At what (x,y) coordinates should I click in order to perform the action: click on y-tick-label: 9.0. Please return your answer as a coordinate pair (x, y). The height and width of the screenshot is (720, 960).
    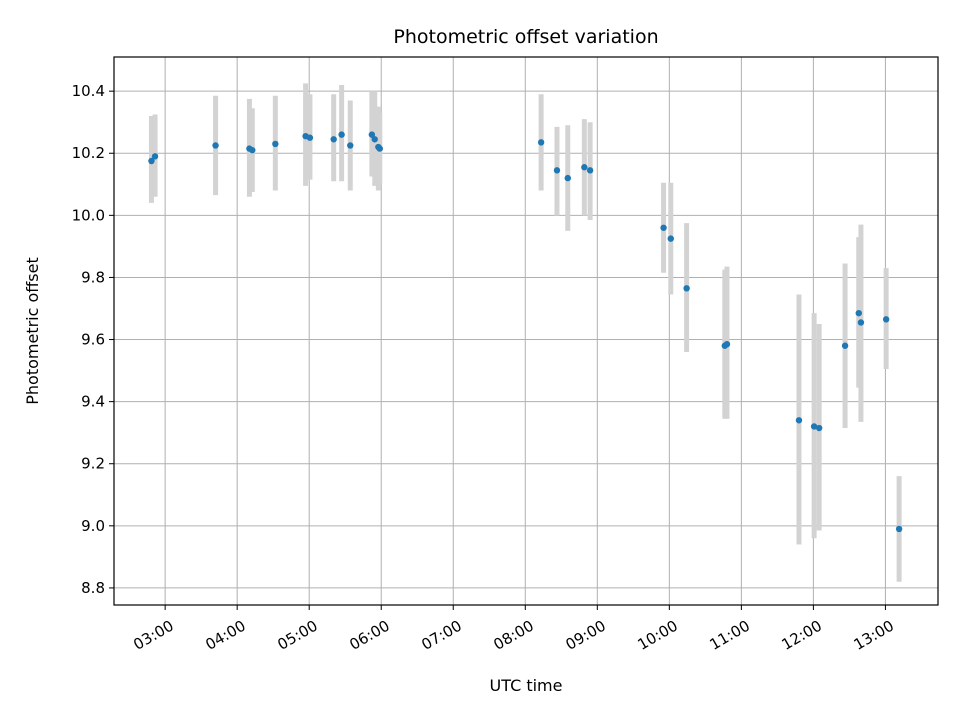
    Looking at the image, I should click on (93, 526).